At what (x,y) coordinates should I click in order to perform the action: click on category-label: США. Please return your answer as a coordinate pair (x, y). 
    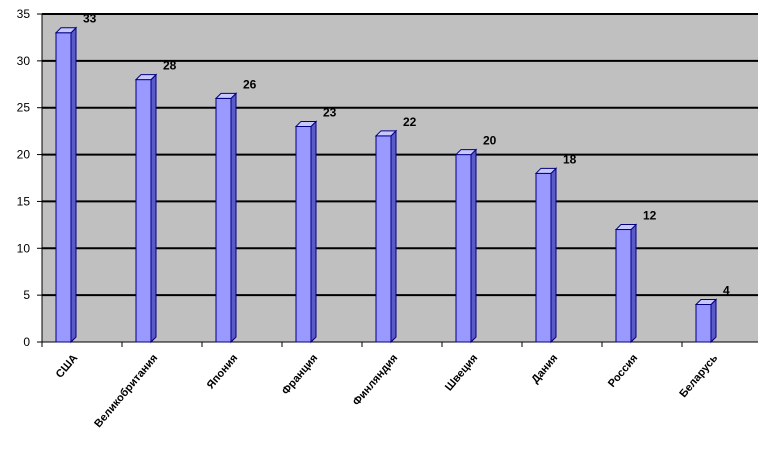
    Looking at the image, I should click on (67, 366).